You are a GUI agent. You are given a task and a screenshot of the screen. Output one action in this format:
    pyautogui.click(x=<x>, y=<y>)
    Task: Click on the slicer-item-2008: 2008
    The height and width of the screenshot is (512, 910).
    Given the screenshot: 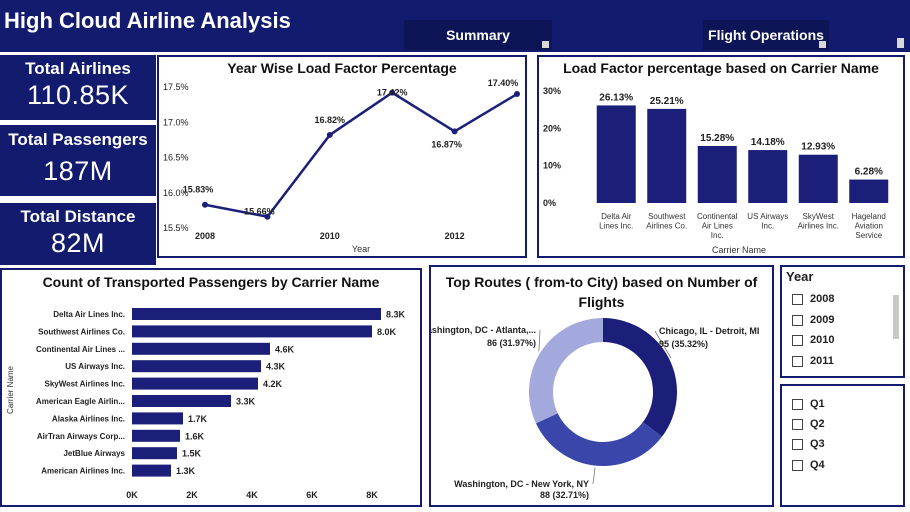 What is the action you would take?
    pyautogui.click(x=813, y=299)
    